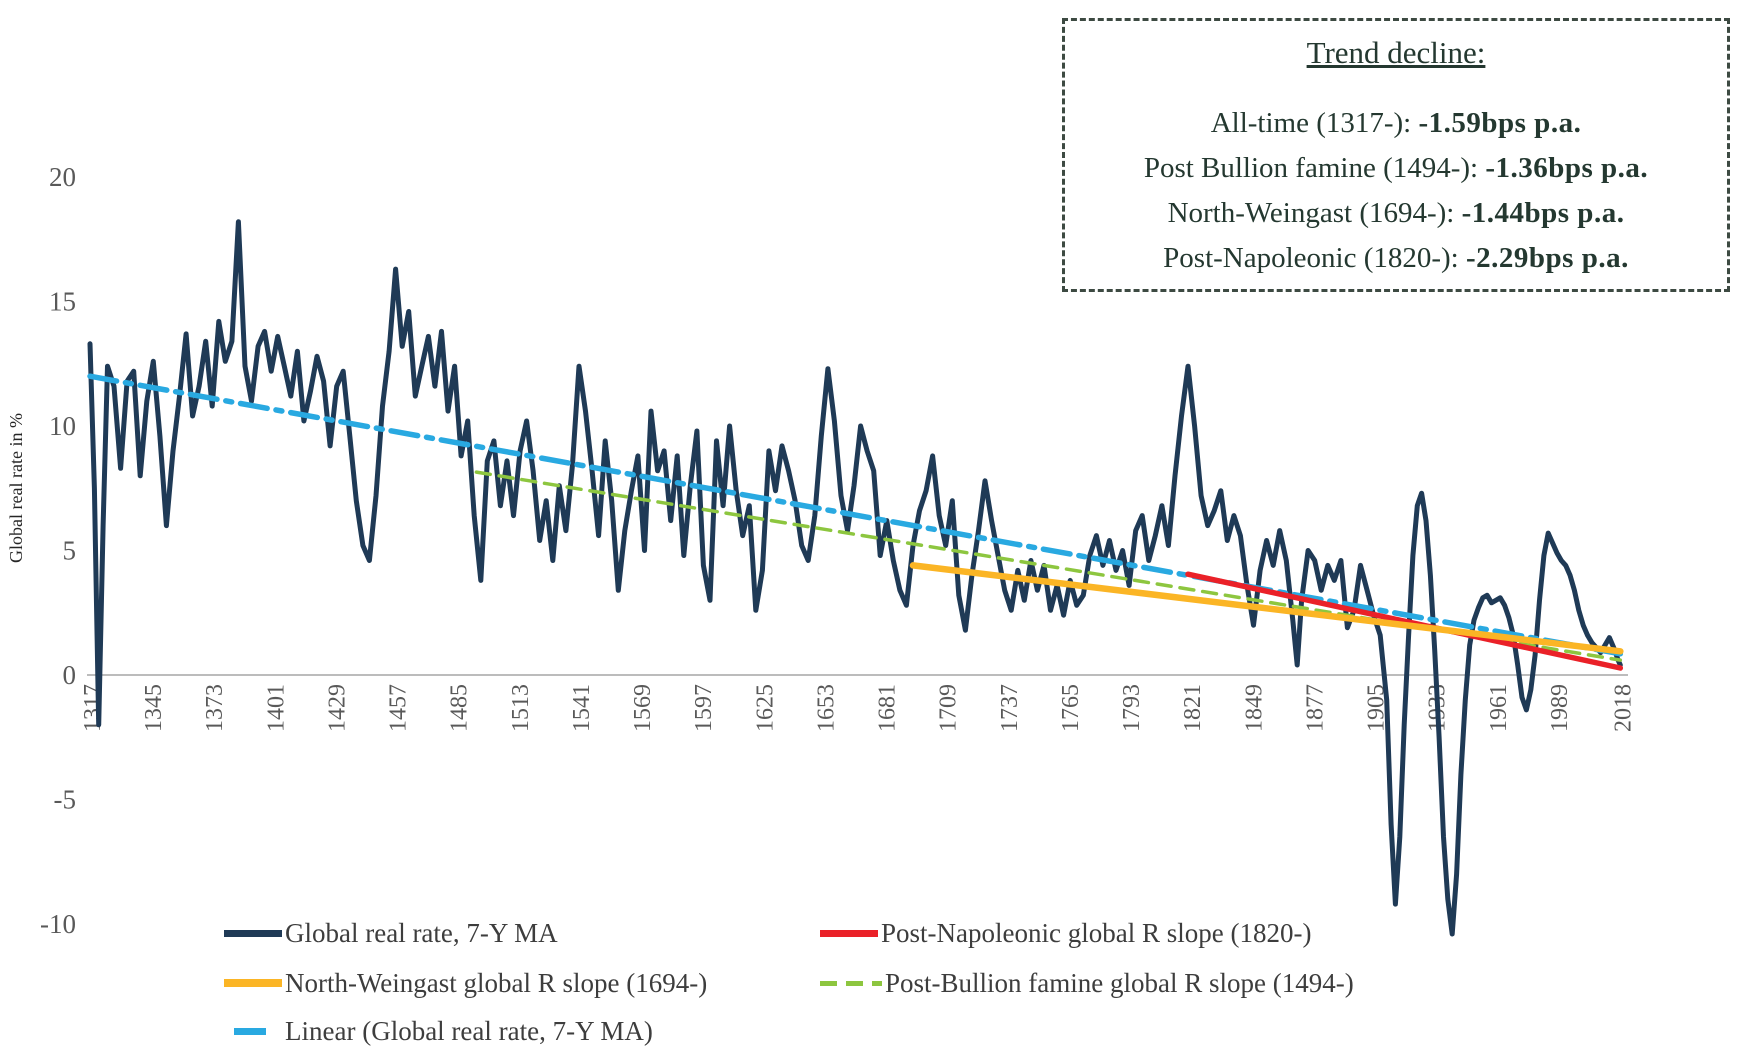  I want to click on trend-line-north-weingast-value: -1.44bps p.a., so click(1543, 213).